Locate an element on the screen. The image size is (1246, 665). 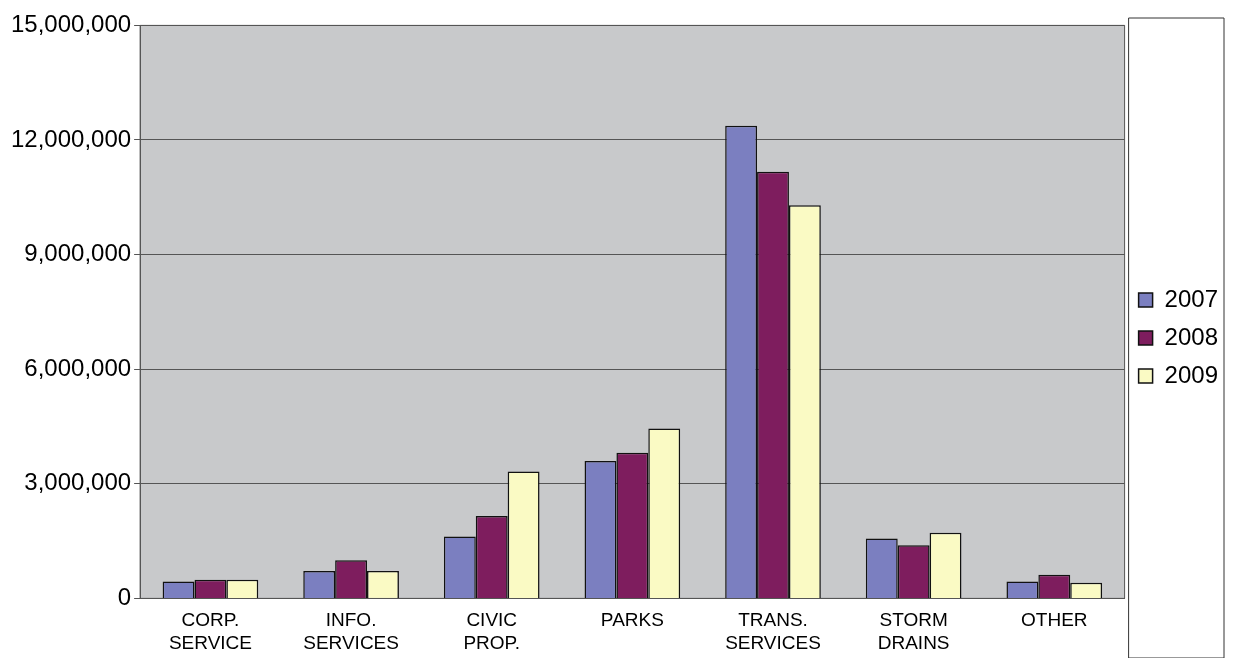
x-tick-label: OTHER is located at coordinates (1054, 620).